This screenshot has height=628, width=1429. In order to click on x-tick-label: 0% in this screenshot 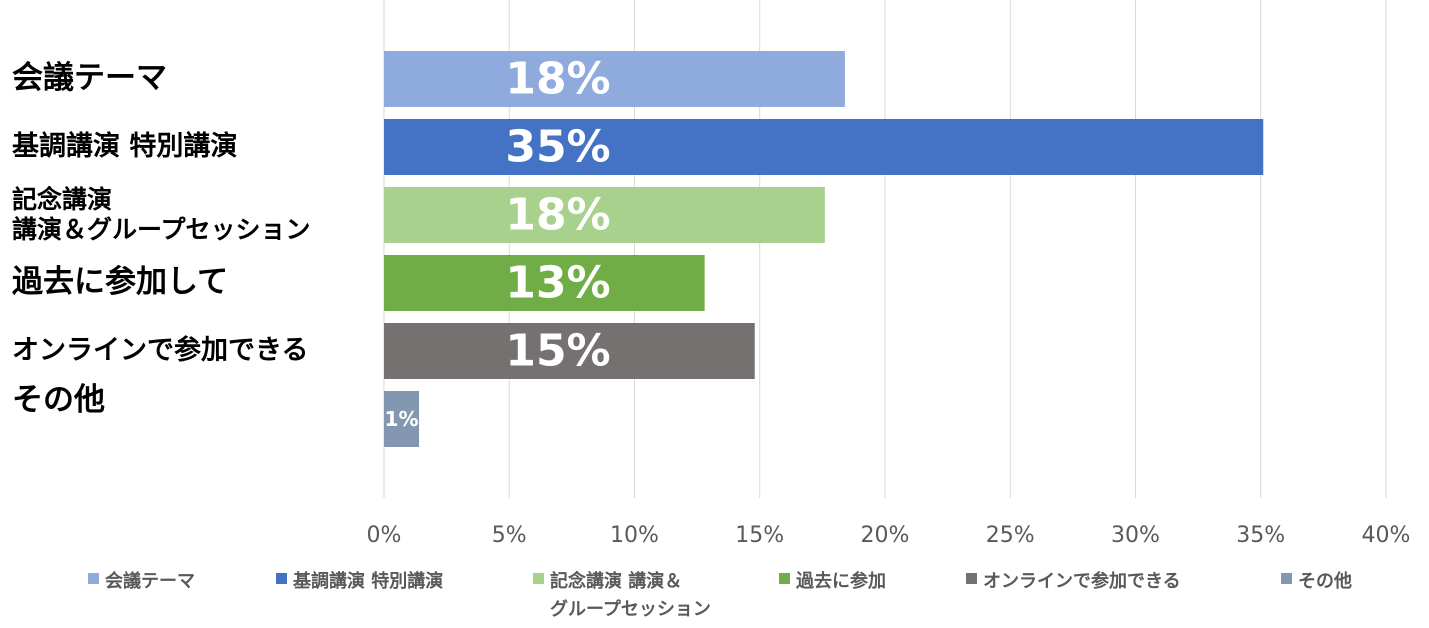, I will do `click(384, 535)`.